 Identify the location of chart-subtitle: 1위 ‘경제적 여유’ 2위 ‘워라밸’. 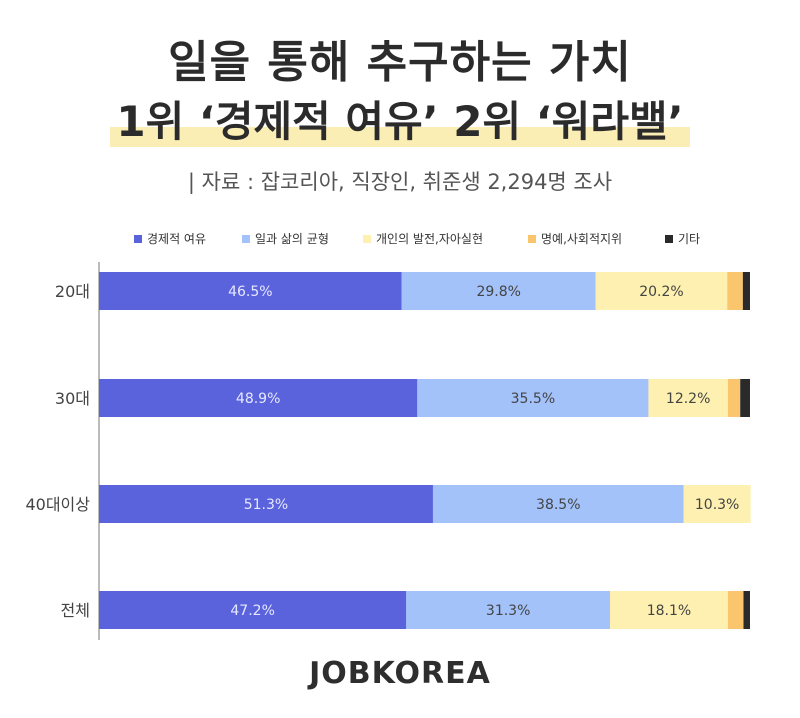
(400, 118).